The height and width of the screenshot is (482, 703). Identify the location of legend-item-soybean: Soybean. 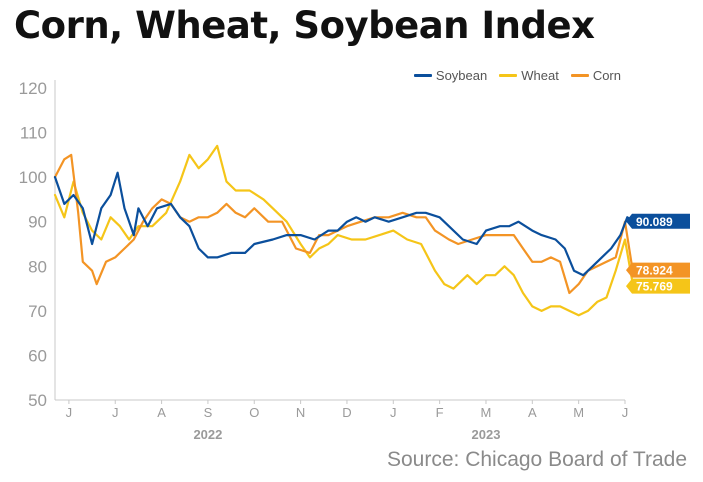
(450, 75).